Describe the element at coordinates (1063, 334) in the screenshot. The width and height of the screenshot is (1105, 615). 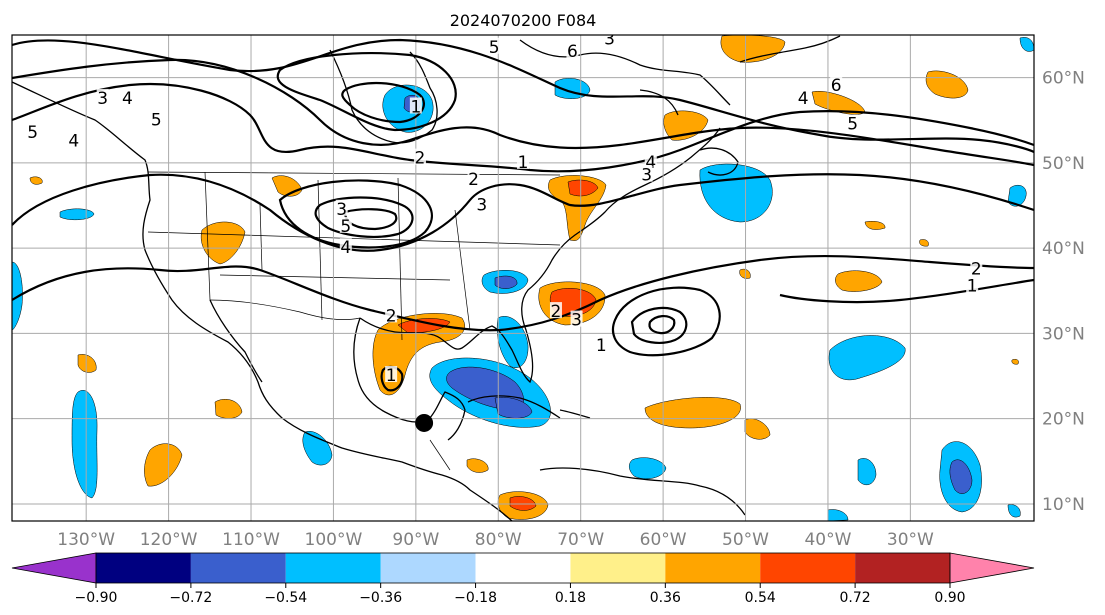
I see `latitude-tick-label: 30°N` at that location.